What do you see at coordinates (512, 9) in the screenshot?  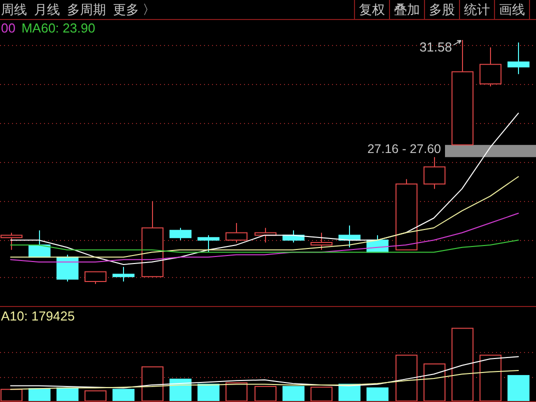 I see `button-label: 画线` at bounding box center [512, 9].